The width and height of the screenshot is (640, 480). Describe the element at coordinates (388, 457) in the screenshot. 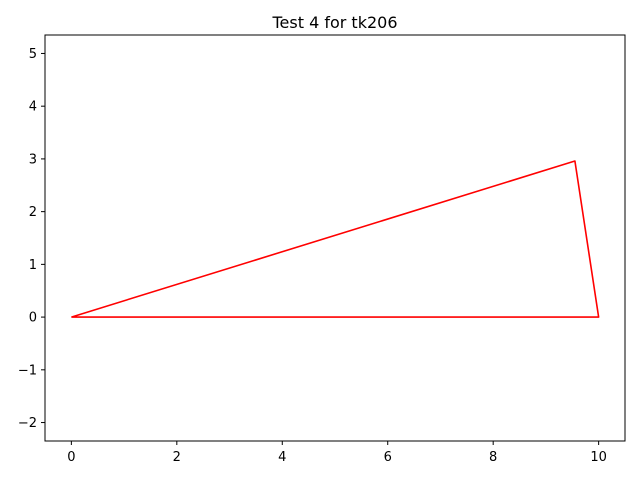

I see `x-tick-label: 6` at that location.